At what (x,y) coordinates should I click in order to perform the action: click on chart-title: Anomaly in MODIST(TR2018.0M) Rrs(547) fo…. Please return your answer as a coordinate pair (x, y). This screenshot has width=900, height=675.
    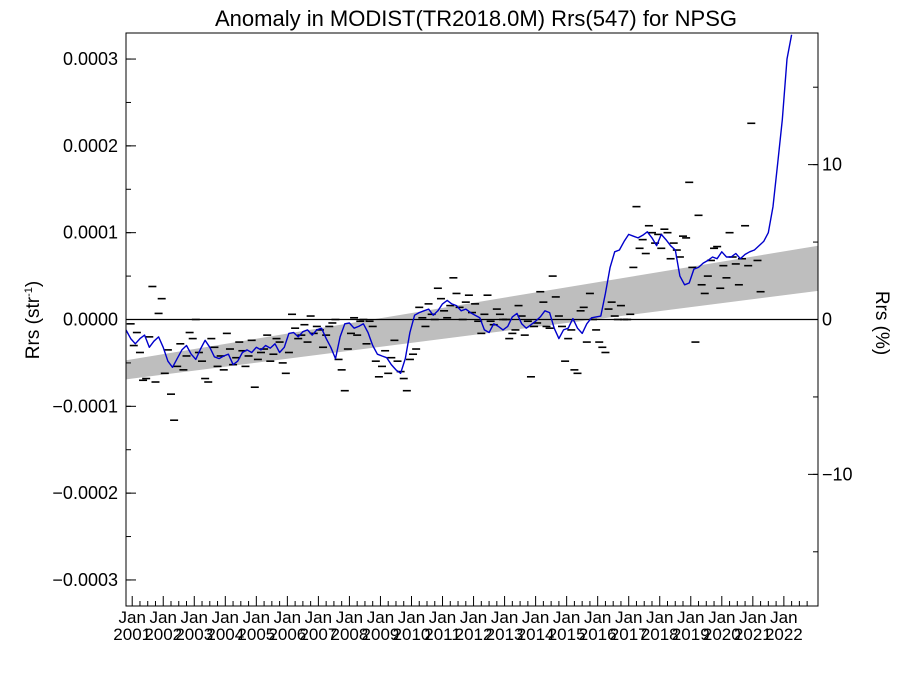
    Looking at the image, I should click on (476, 18).